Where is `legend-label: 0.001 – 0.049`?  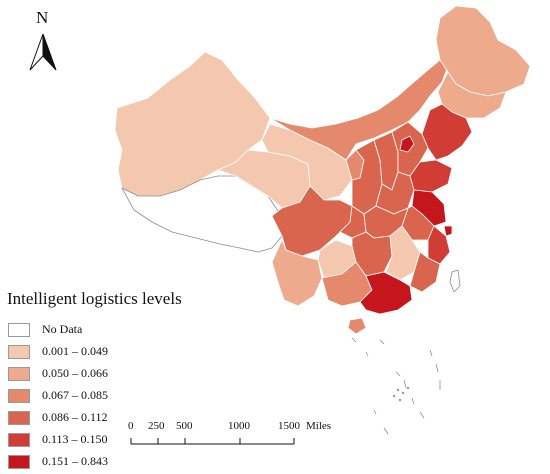
legend-label: 0.001 – 0.049 is located at coordinates (75, 351).